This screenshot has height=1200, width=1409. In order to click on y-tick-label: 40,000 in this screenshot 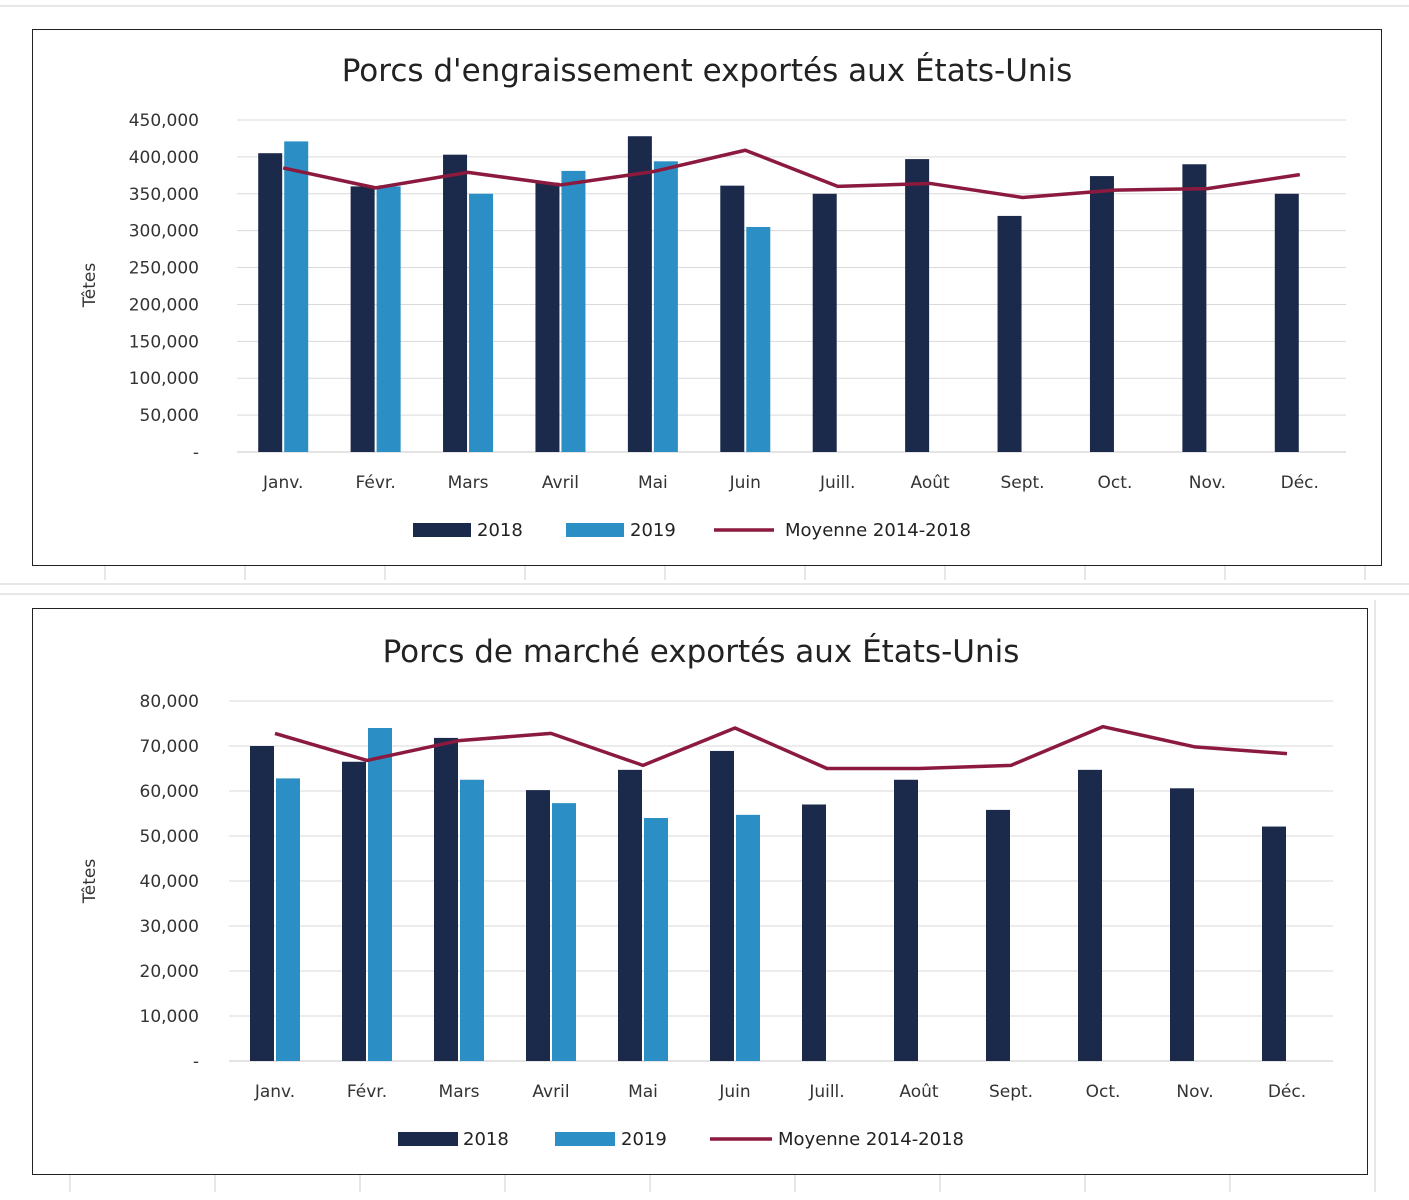, I will do `click(169, 882)`.